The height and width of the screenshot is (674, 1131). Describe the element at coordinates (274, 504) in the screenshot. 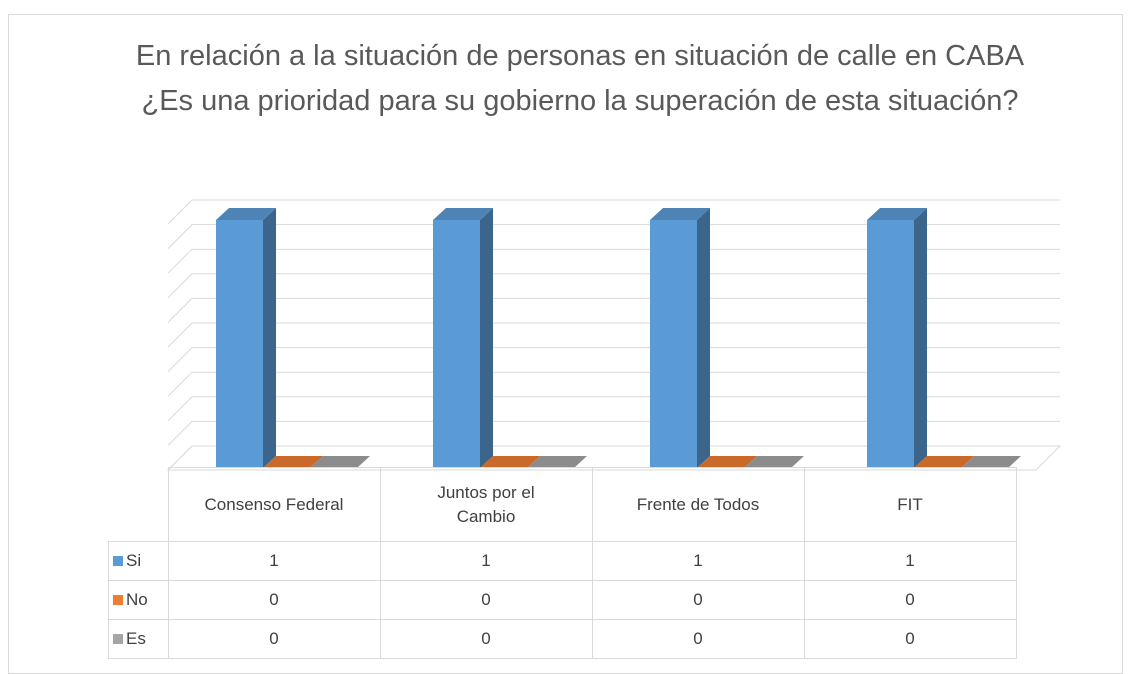

I see `category-label: Consenso Federal` at that location.